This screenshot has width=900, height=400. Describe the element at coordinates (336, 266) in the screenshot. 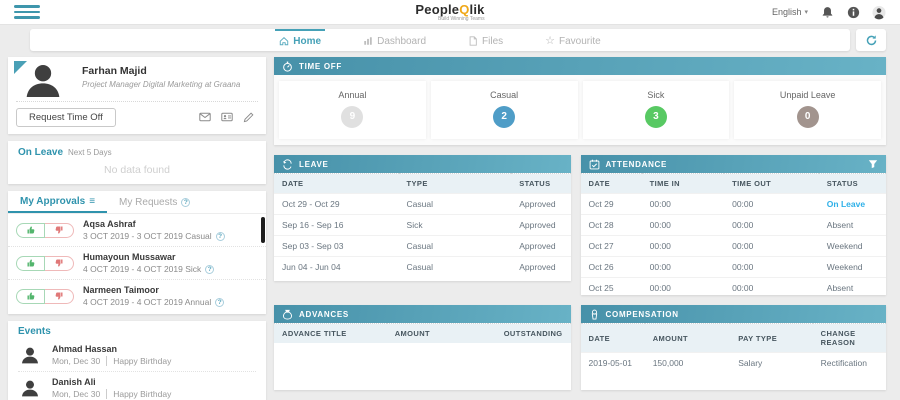

I see `table-cell: Jun 04 - Jun 04` at that location.